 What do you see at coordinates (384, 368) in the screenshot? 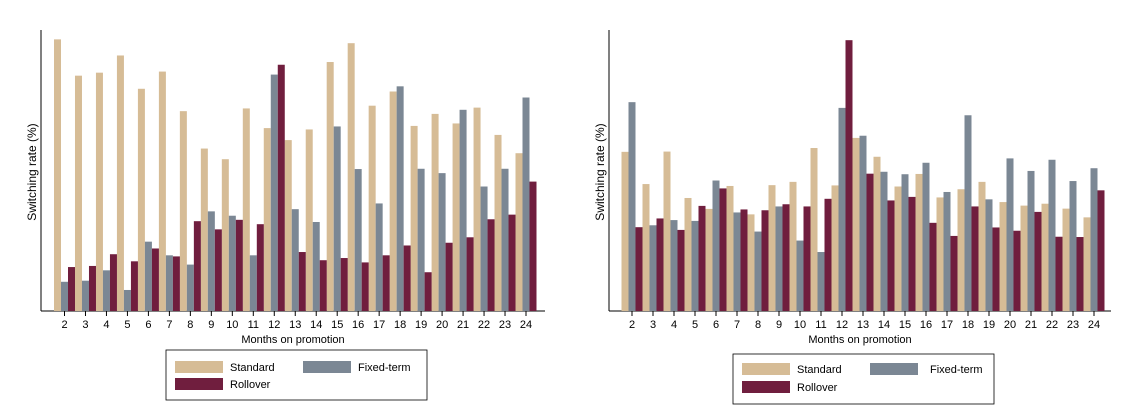
I see `legend-label-fixed-term: Fixed-term` at bounding box center [384, 368].